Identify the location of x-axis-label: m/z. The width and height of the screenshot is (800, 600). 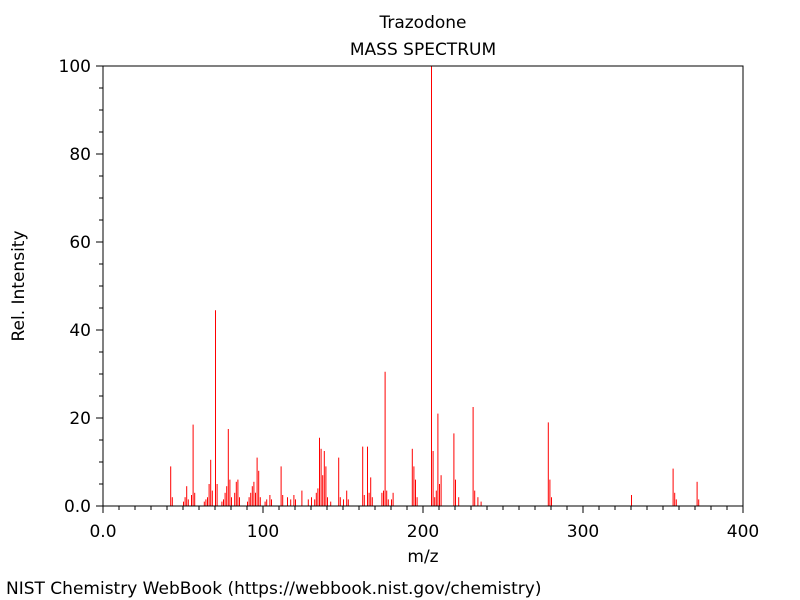
(422, 557).